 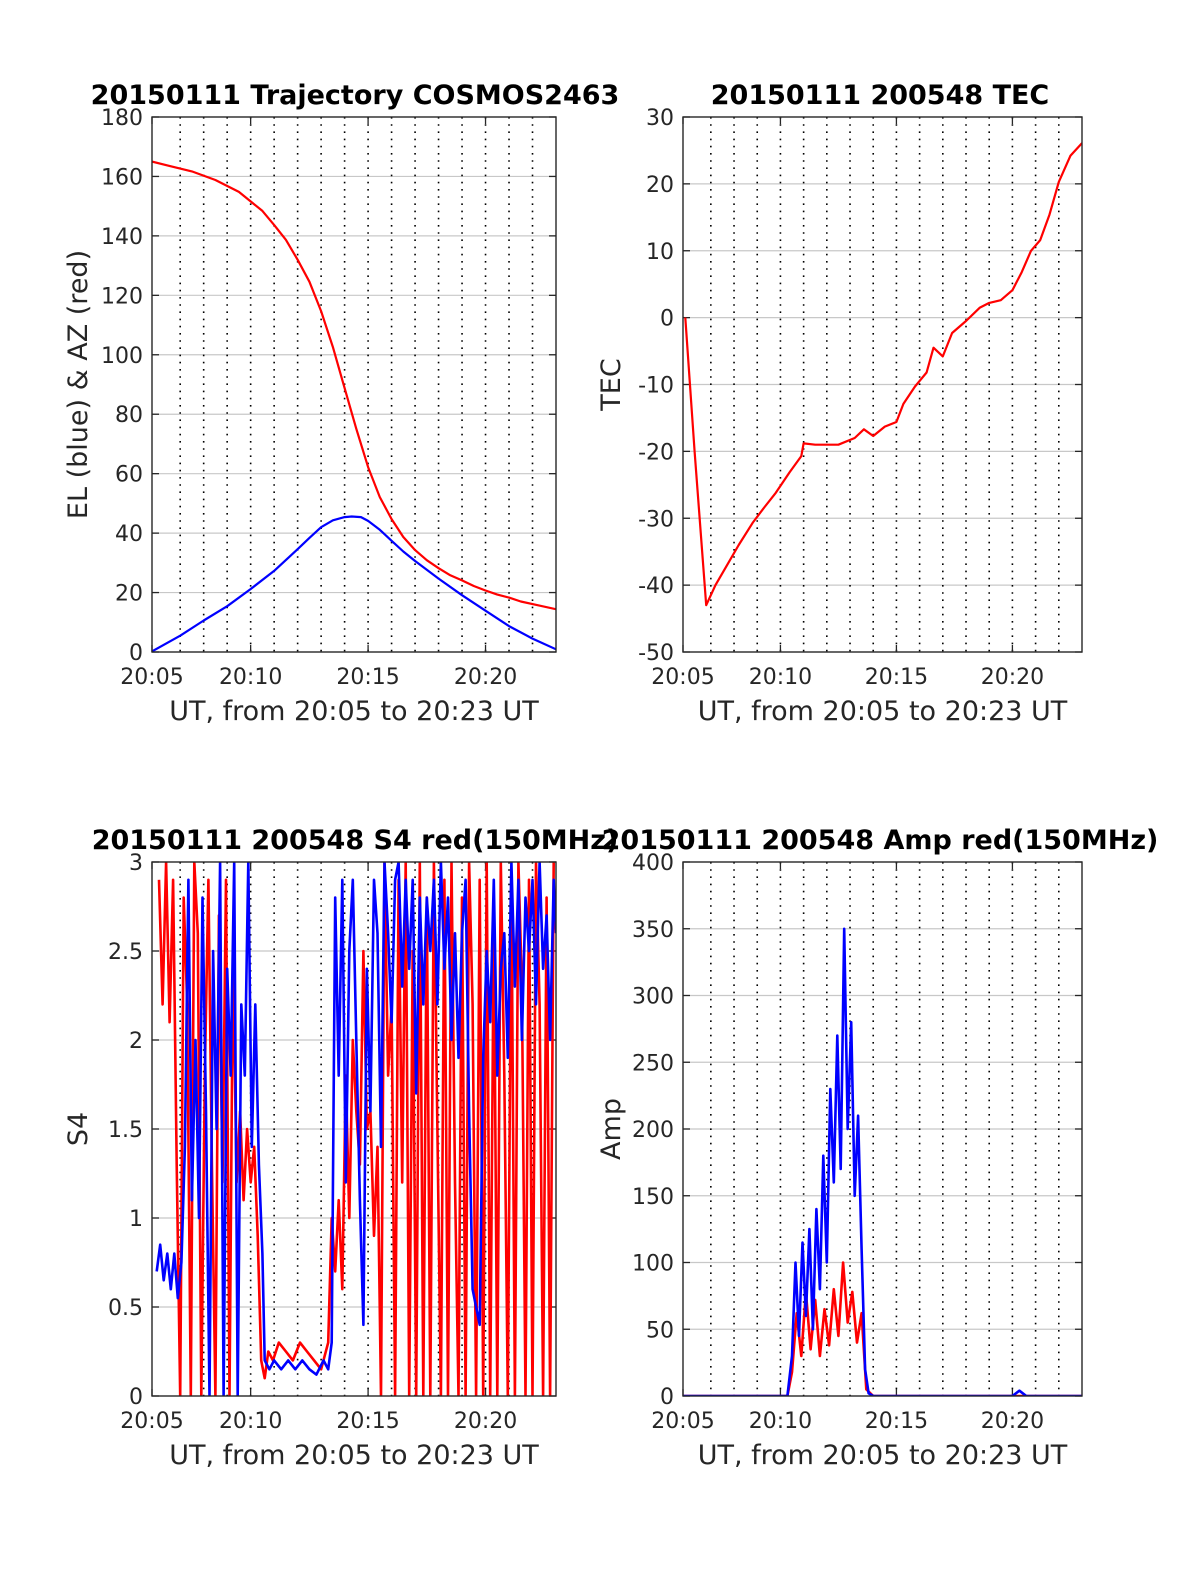 What do you see at coordinates (656, 586) in the screenshot?
I see `y-tick-label: -40` at bounding box center [656, 586].